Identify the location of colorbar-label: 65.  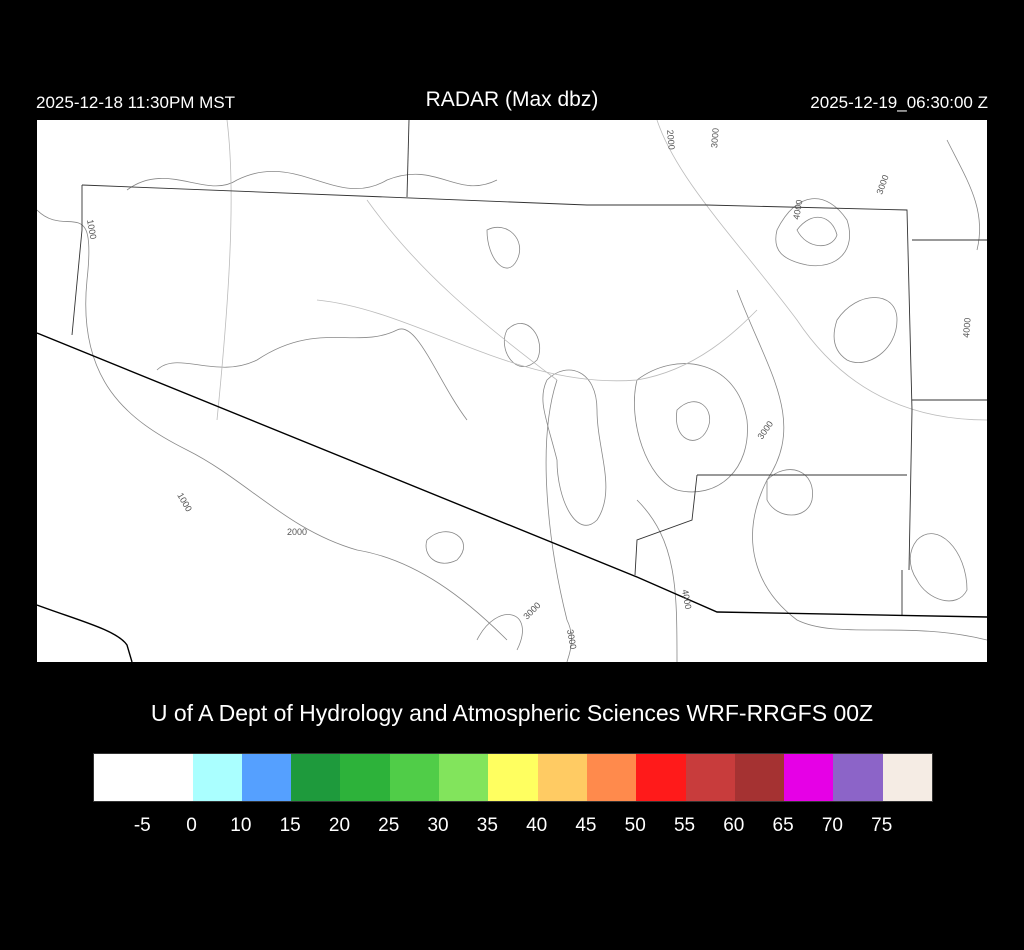
(783, 825).